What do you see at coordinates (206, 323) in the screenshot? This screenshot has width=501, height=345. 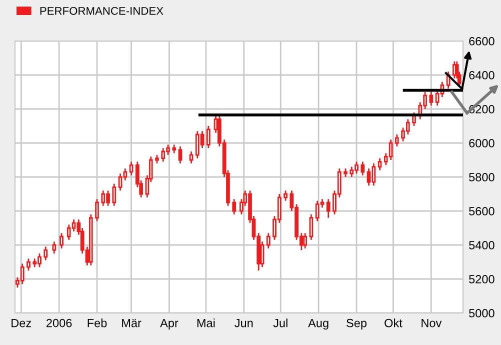 I see `x-tick-label: Mai` at bounding box center [206, 323].